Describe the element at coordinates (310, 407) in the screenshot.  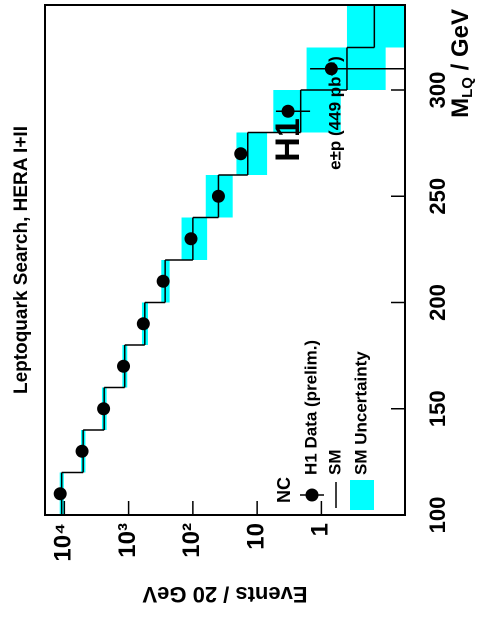
I see `legend-label: H1 Data (prelim.)` at that location.